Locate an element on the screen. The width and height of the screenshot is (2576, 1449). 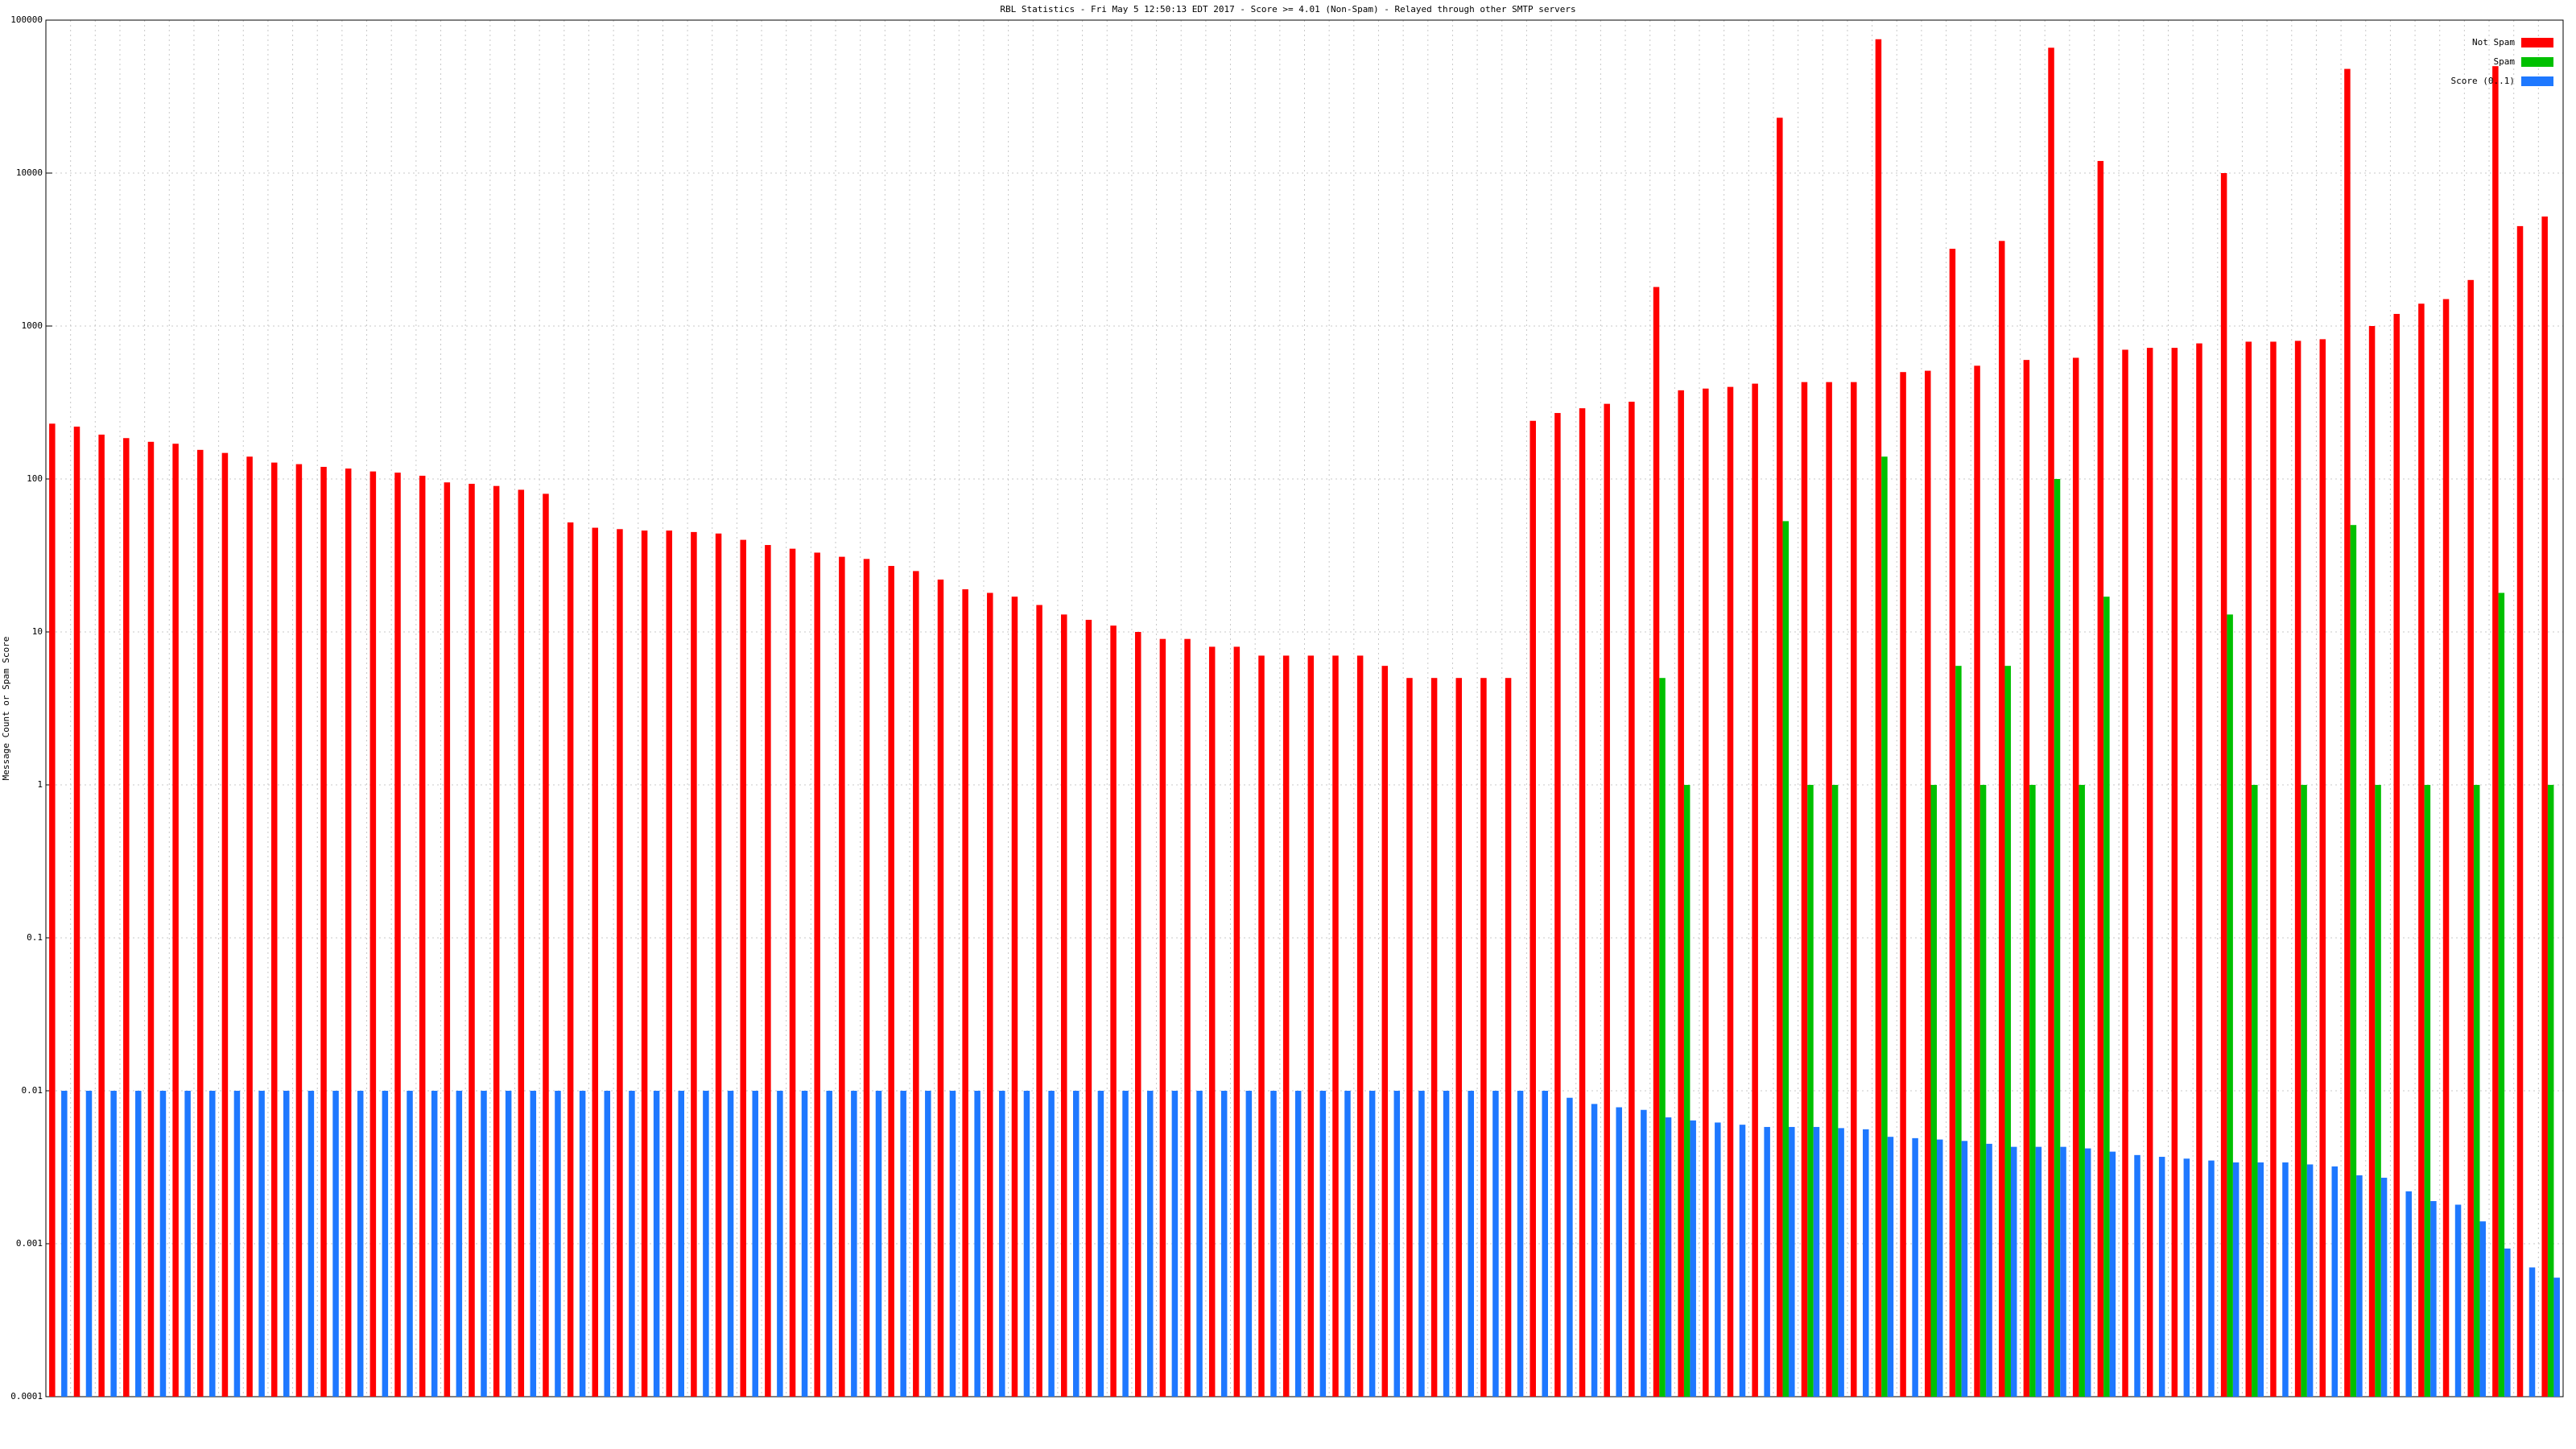
y-tick-label: 0.0001 is located at coordinates (26, 1396).